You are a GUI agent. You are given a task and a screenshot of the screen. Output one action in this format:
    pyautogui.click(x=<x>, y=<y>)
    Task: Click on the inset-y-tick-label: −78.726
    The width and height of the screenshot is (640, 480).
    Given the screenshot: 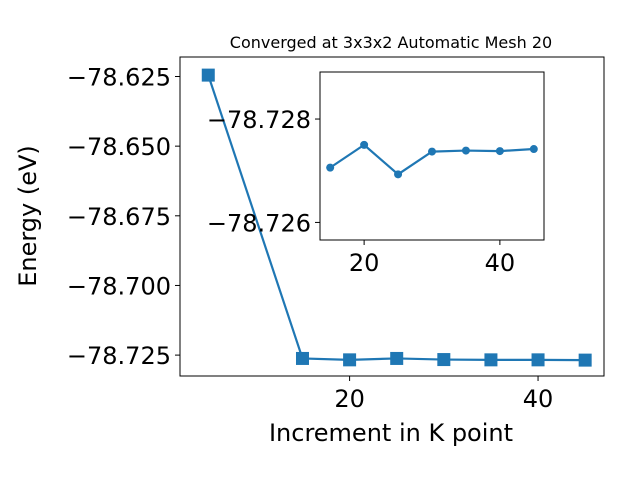 What is the action you would take?
    pyautogui.click(x=259, y=223)
    